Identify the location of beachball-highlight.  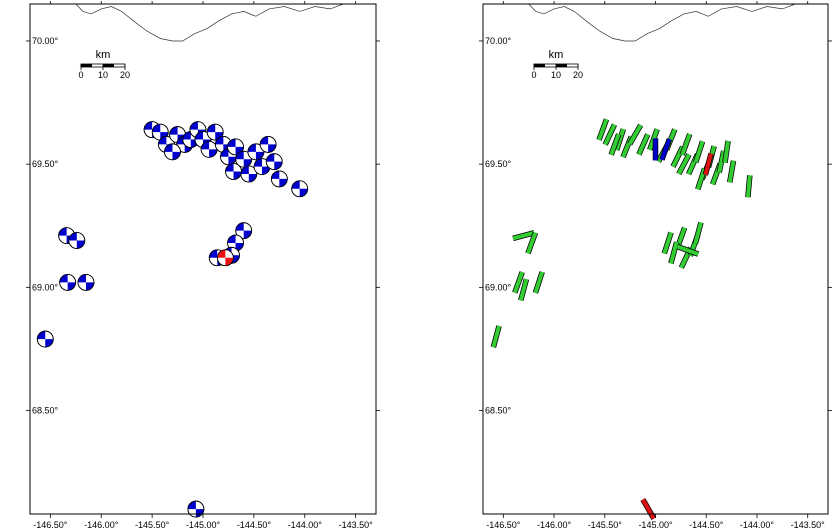
(225, 258).